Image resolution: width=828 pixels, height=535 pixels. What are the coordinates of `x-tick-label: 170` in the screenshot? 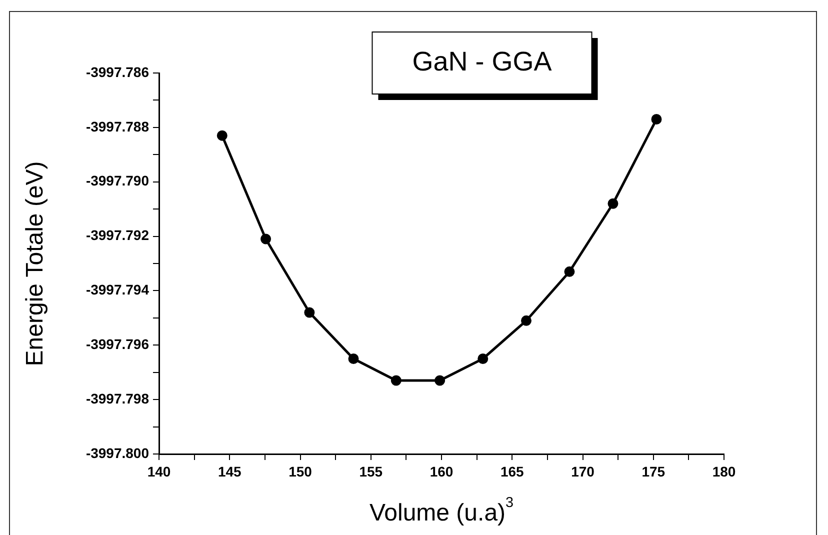 It's located at (583, 471).